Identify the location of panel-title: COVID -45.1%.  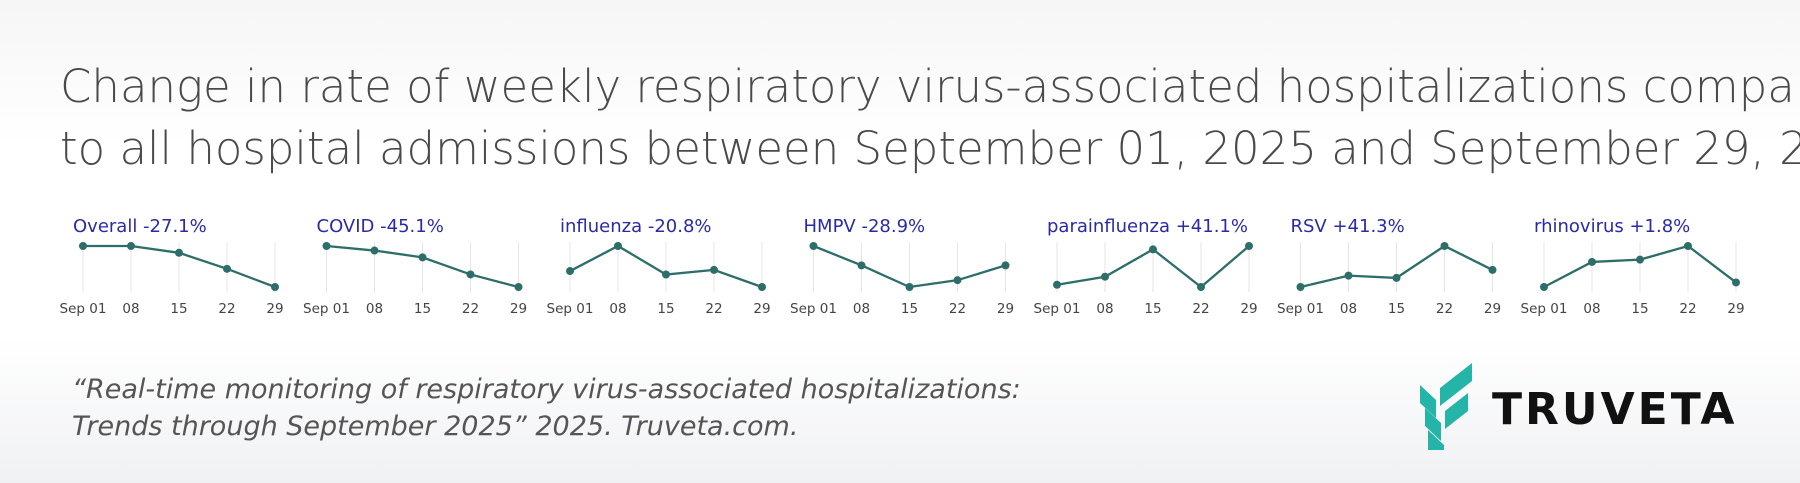
(380, 226).